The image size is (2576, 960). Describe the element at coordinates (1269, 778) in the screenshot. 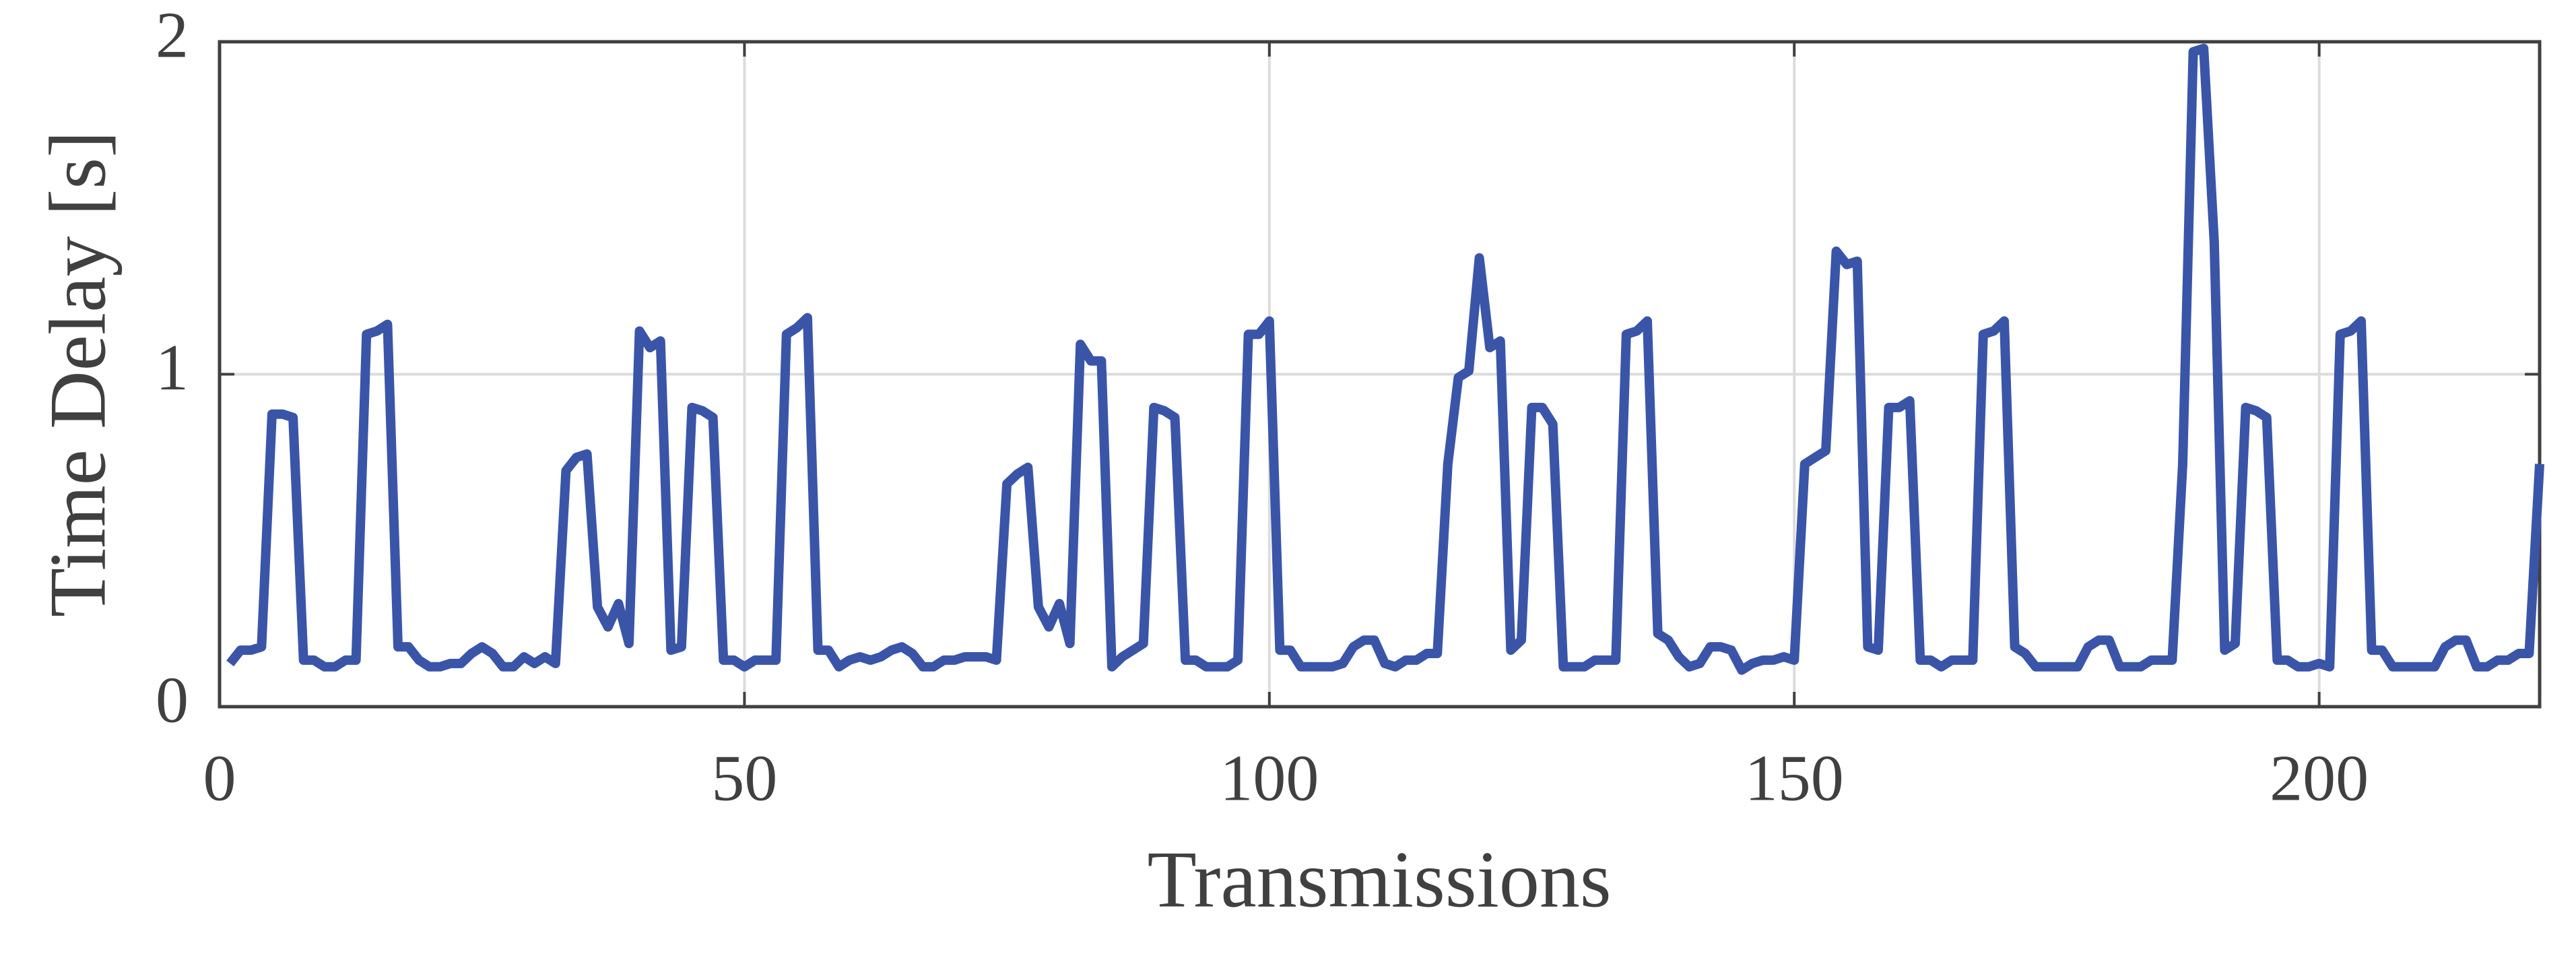

I see `x-tick-label: 100` at that location.